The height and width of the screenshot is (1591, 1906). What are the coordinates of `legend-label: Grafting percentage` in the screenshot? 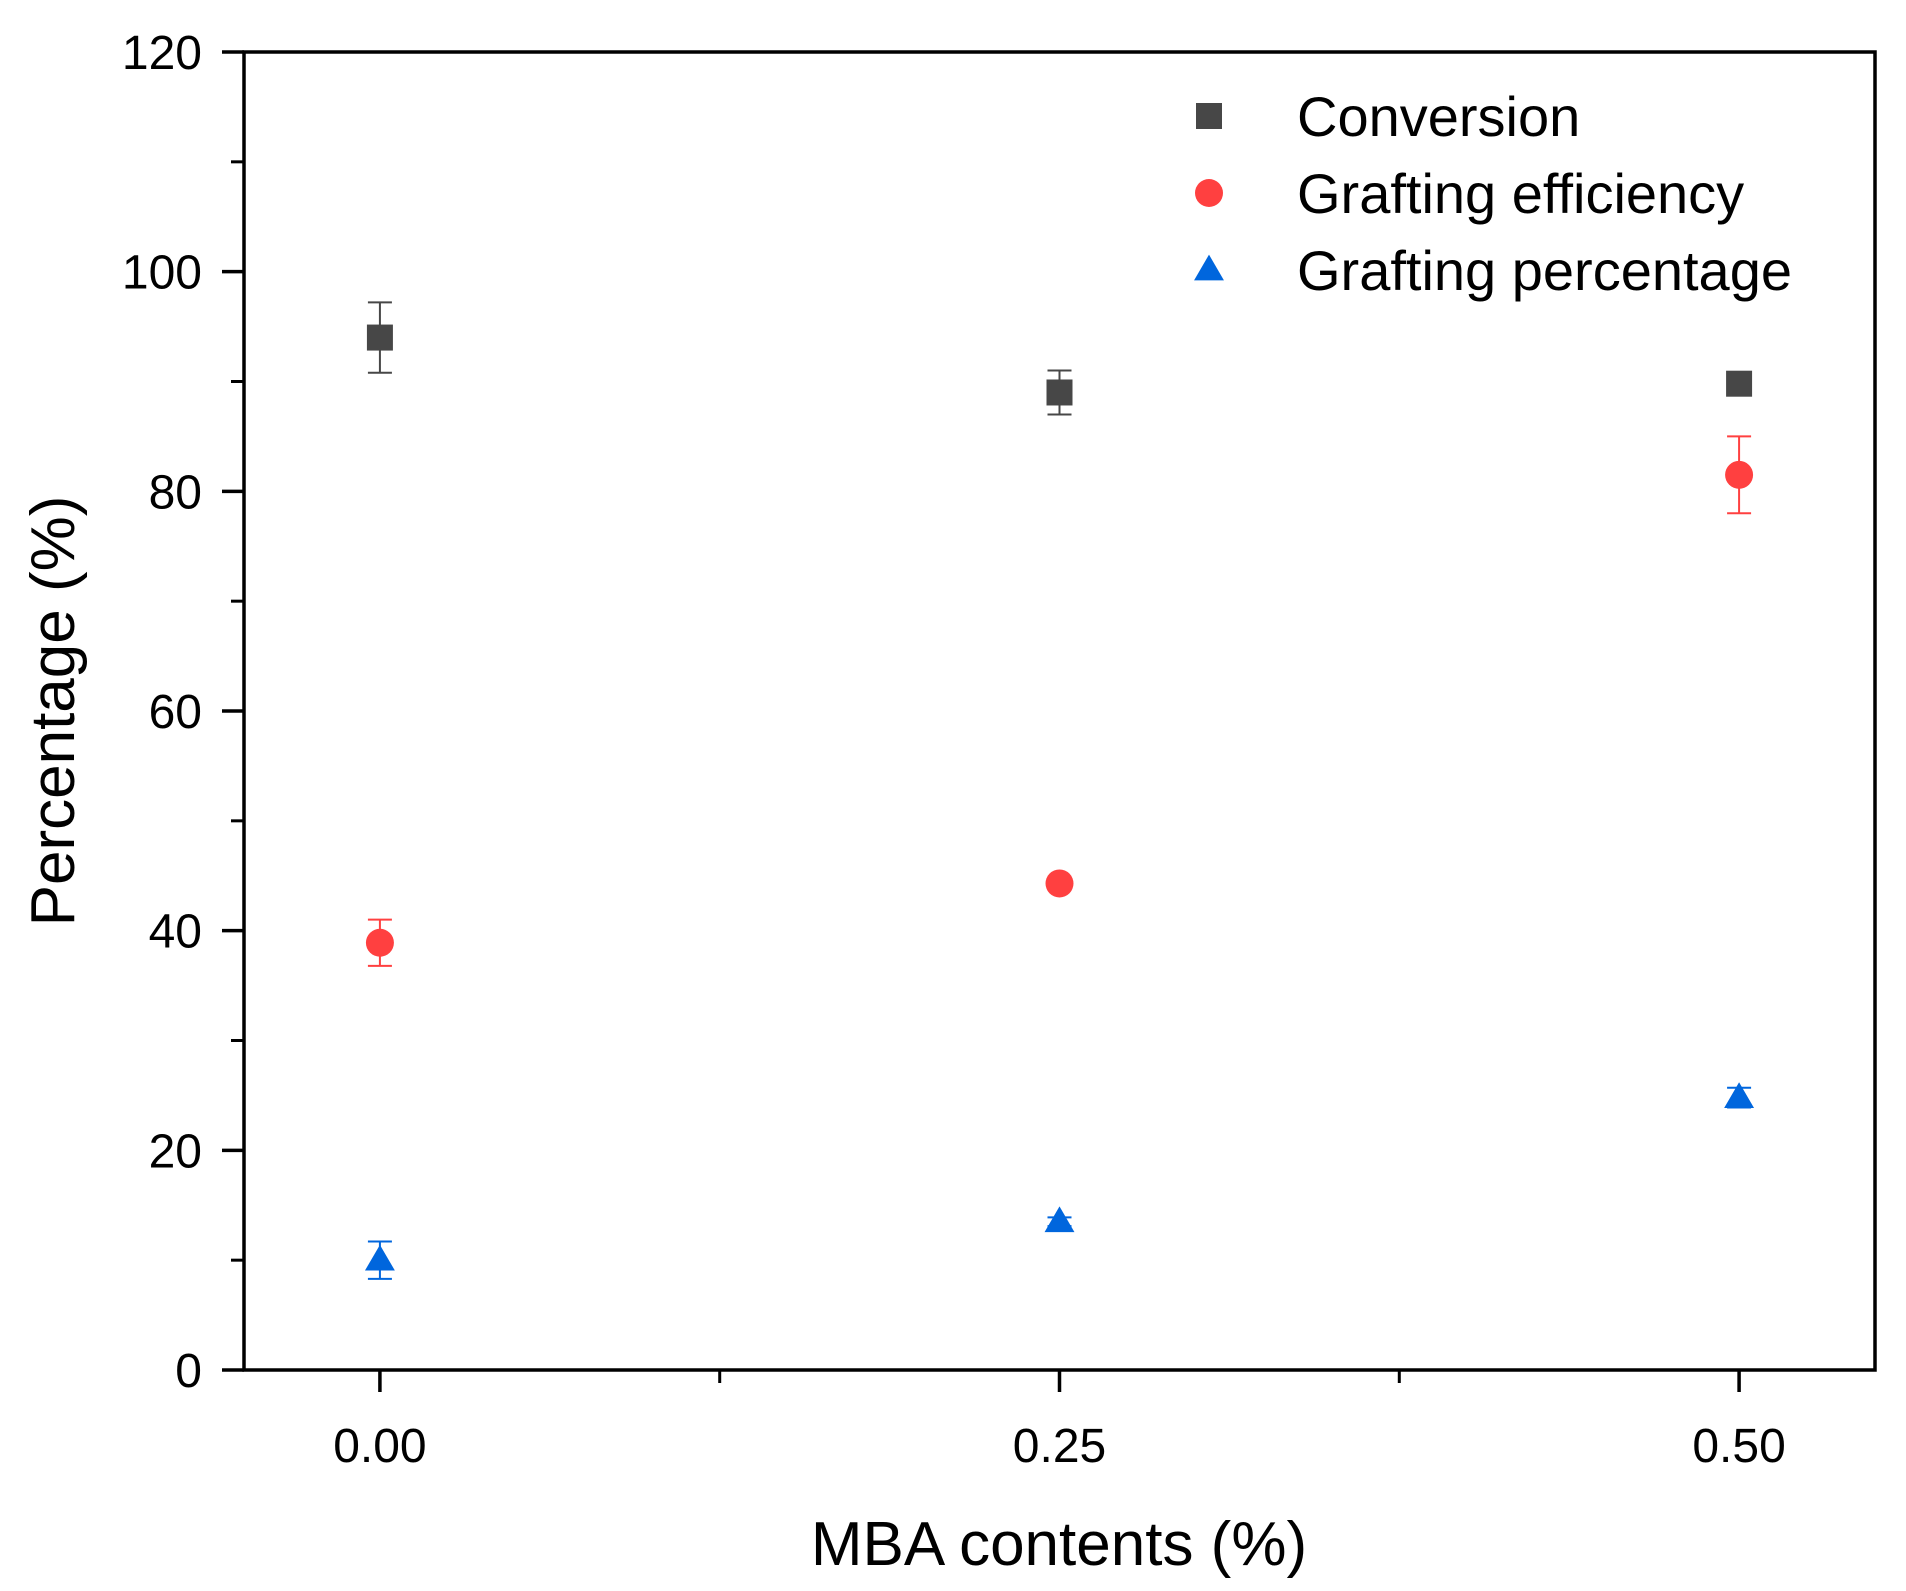 It's located at (1544, 270).